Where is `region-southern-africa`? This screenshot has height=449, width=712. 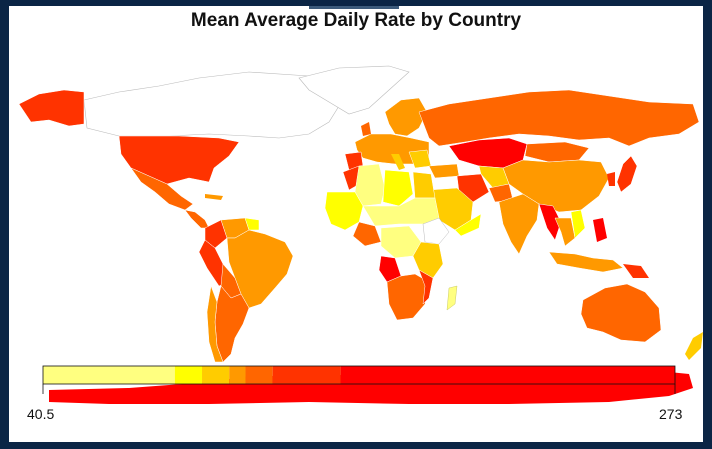 region-southern-africa is located at coordinates (408, 297).